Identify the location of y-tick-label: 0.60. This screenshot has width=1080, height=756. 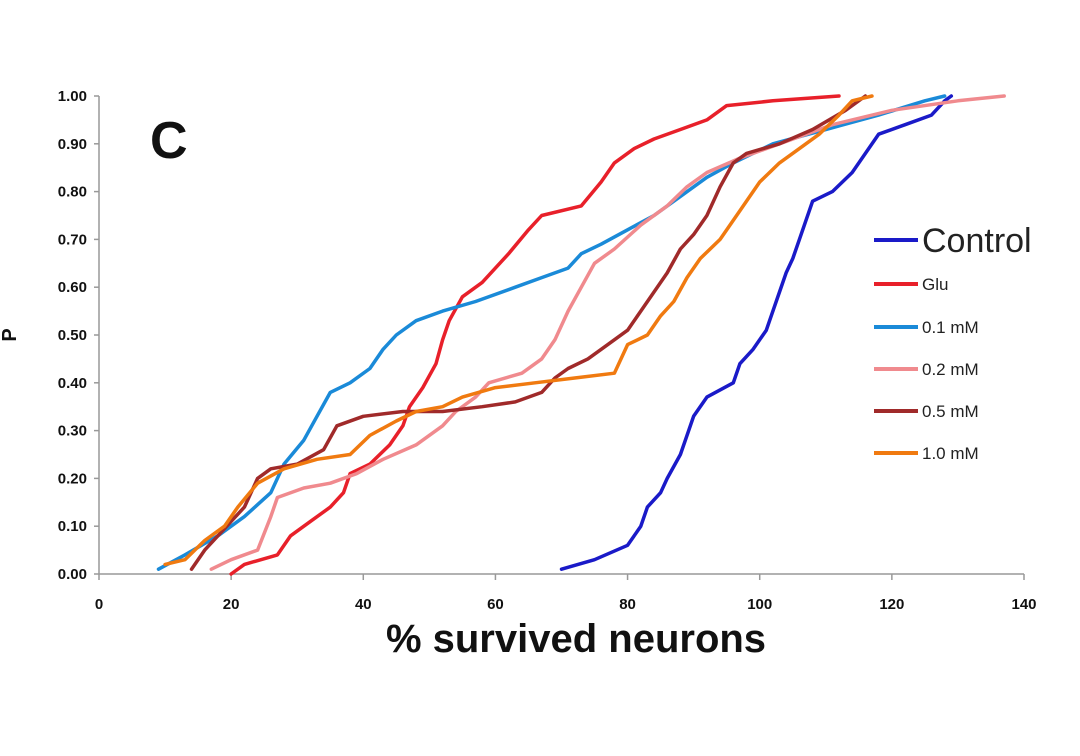
(72, 287).